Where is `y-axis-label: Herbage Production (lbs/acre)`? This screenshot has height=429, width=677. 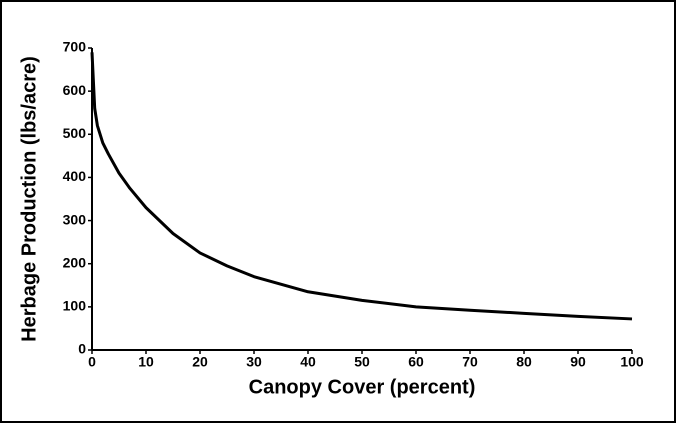
y-axis-label: Herbage Production (lbs/acre) is located at coordinates (29, 199).